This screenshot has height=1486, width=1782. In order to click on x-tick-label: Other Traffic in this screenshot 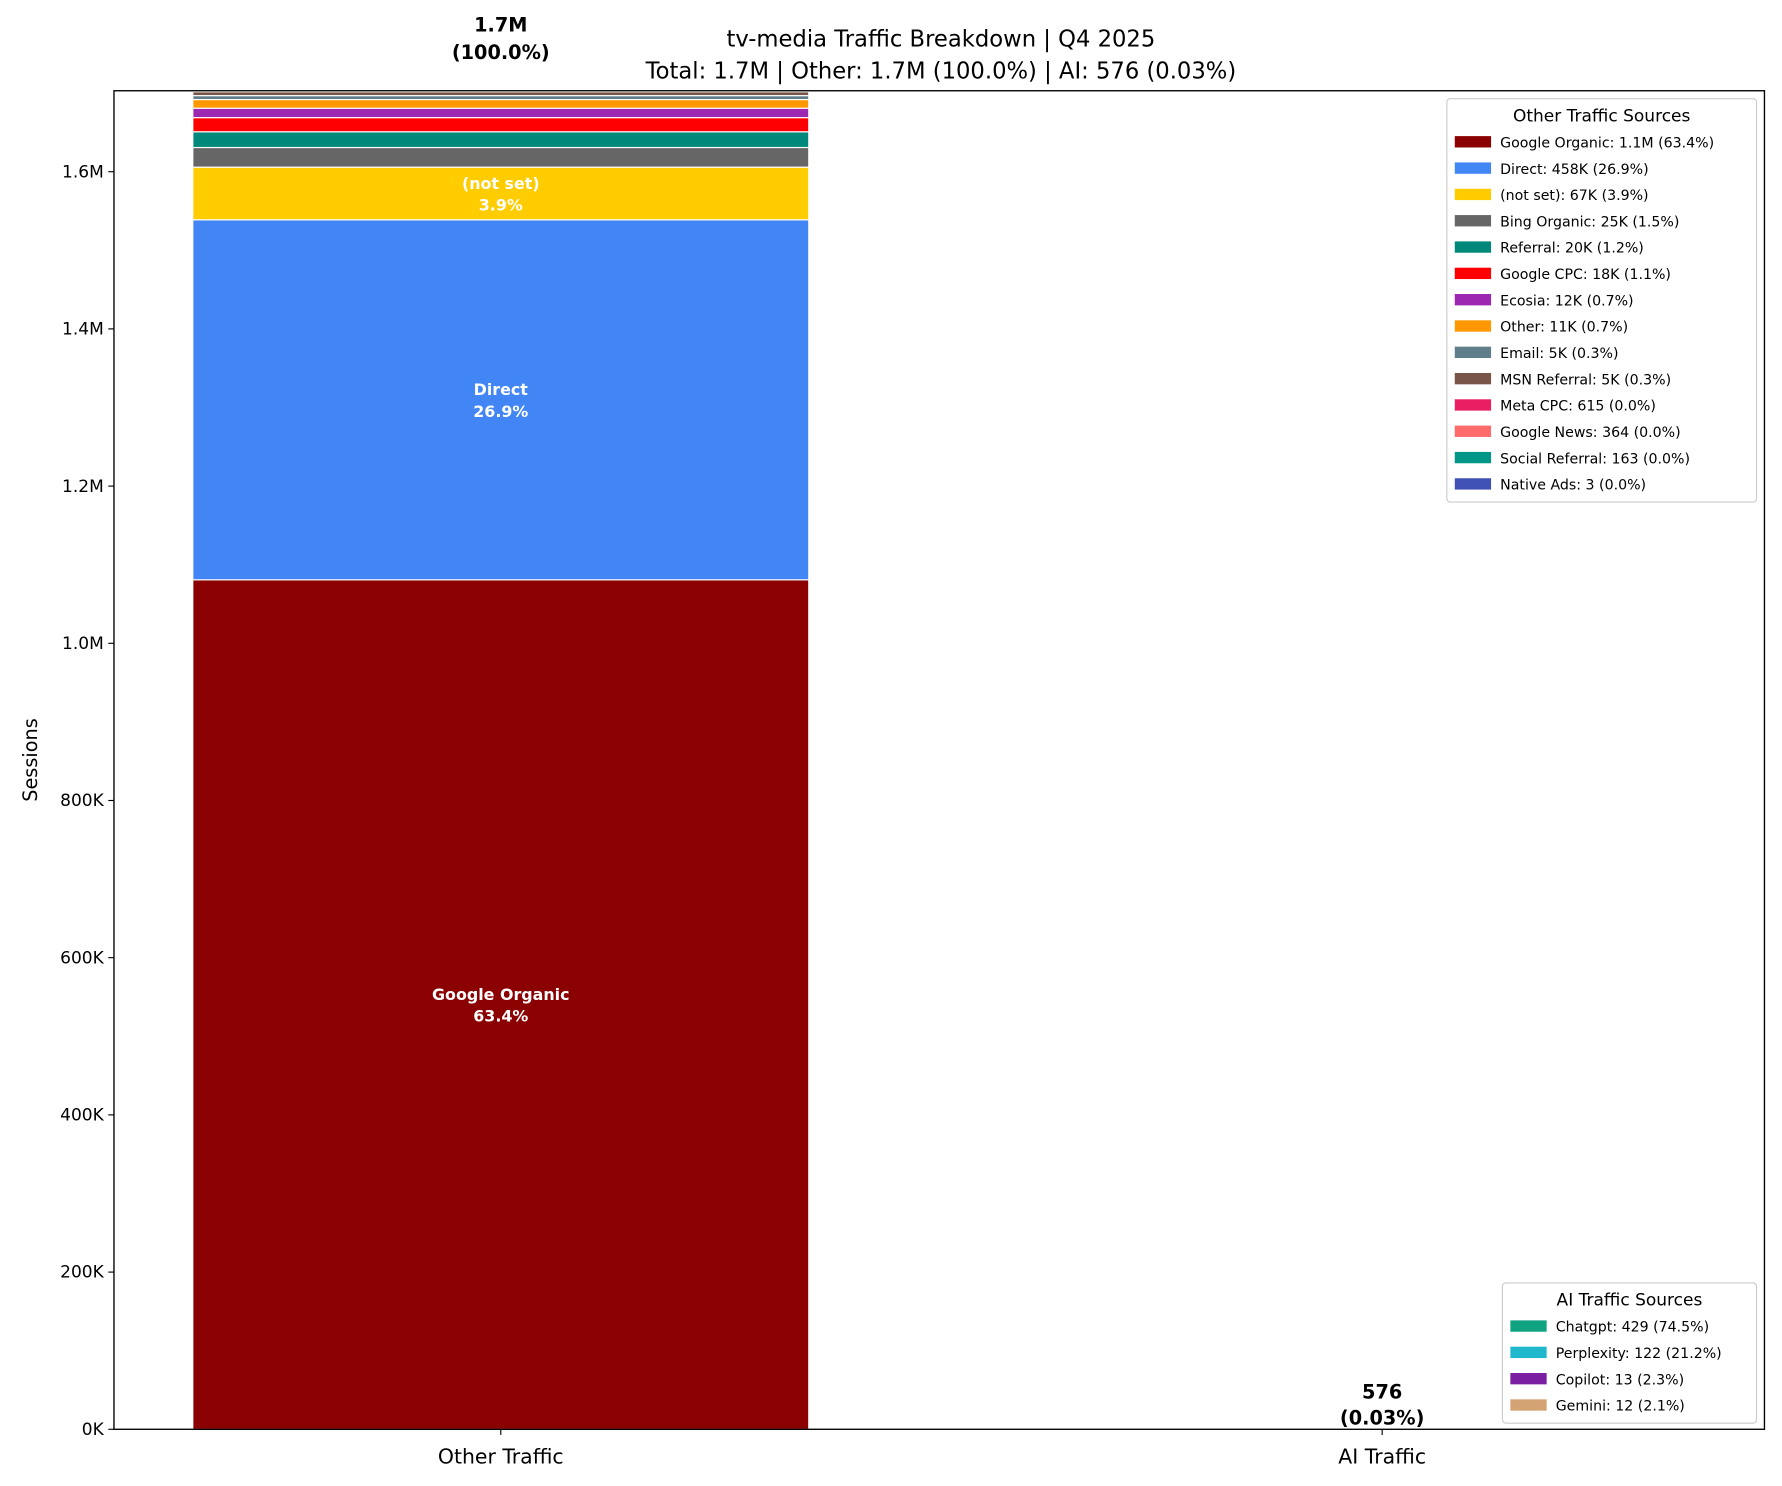, I will do `click(501, 1456)`.